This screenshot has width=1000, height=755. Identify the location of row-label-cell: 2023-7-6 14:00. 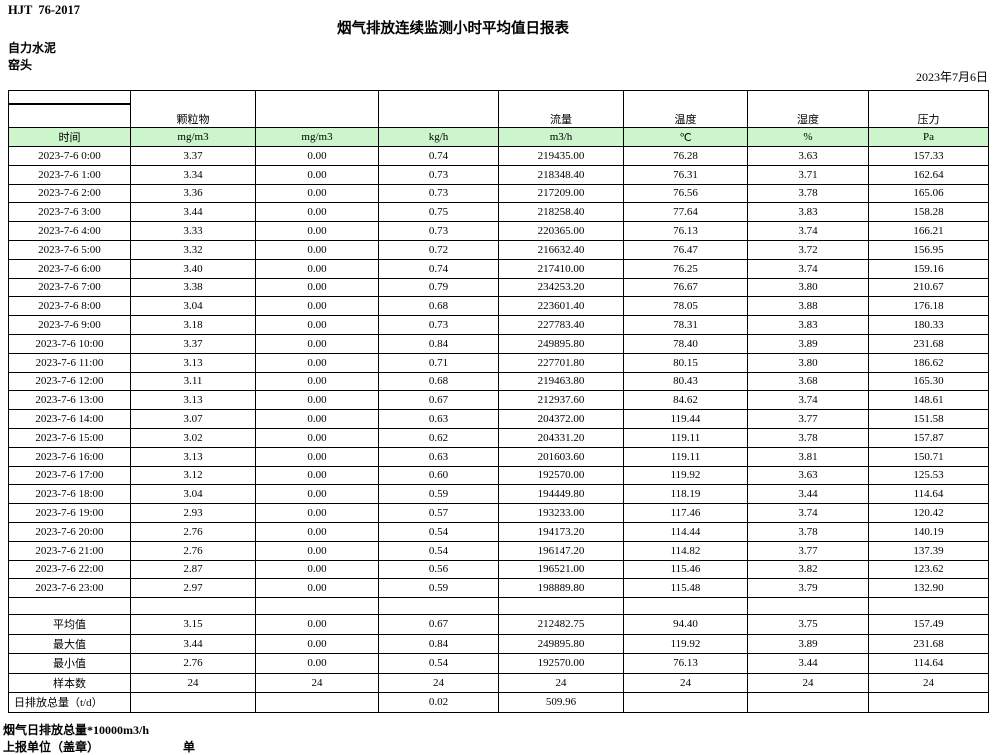
(69, 419).